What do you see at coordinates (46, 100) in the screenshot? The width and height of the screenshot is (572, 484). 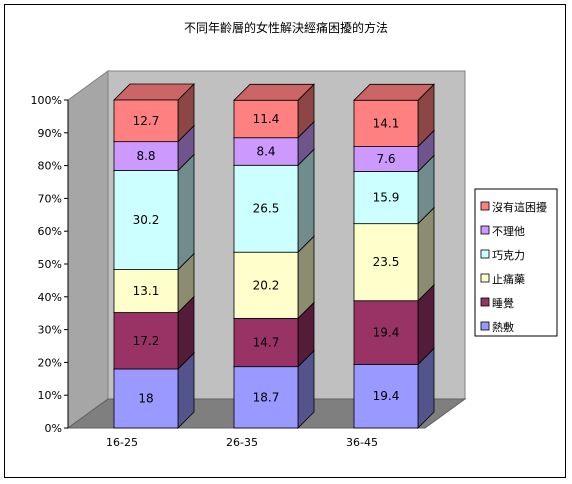 I see `y-tick-label: 100%` at bounding box center [46, 100].